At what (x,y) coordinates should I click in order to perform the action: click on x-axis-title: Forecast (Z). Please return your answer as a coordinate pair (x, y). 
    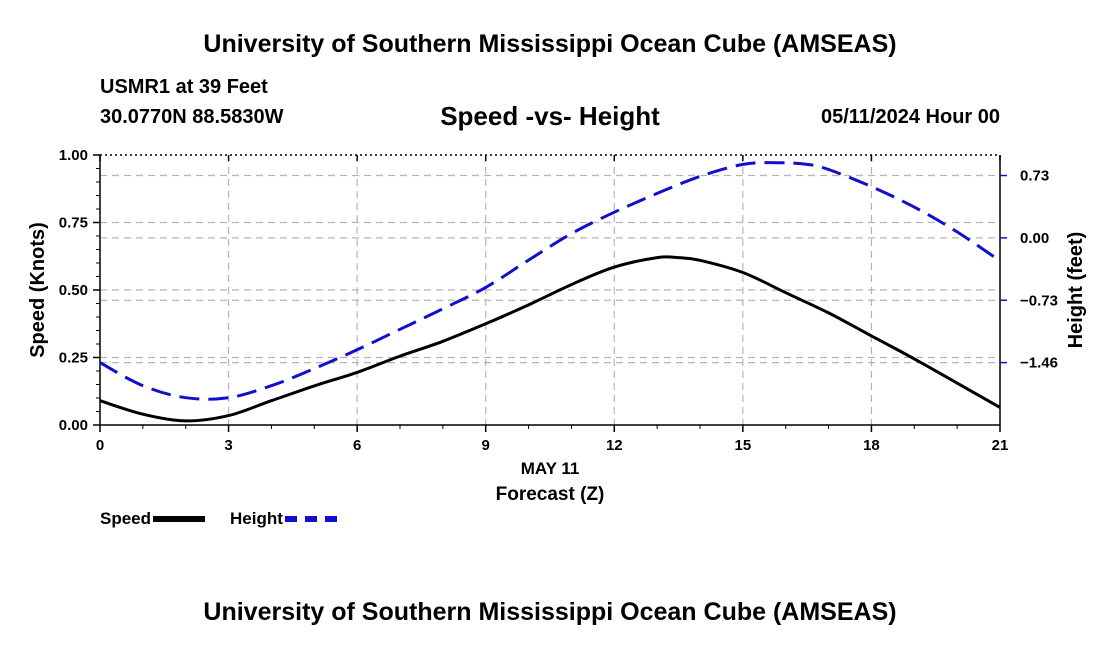
    Looking at the image, I should click on (550, 494).